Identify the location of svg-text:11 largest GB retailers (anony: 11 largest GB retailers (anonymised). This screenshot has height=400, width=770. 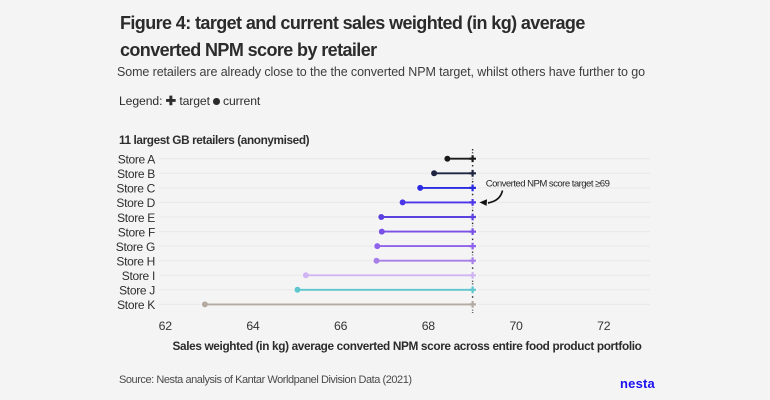
(214, 140).